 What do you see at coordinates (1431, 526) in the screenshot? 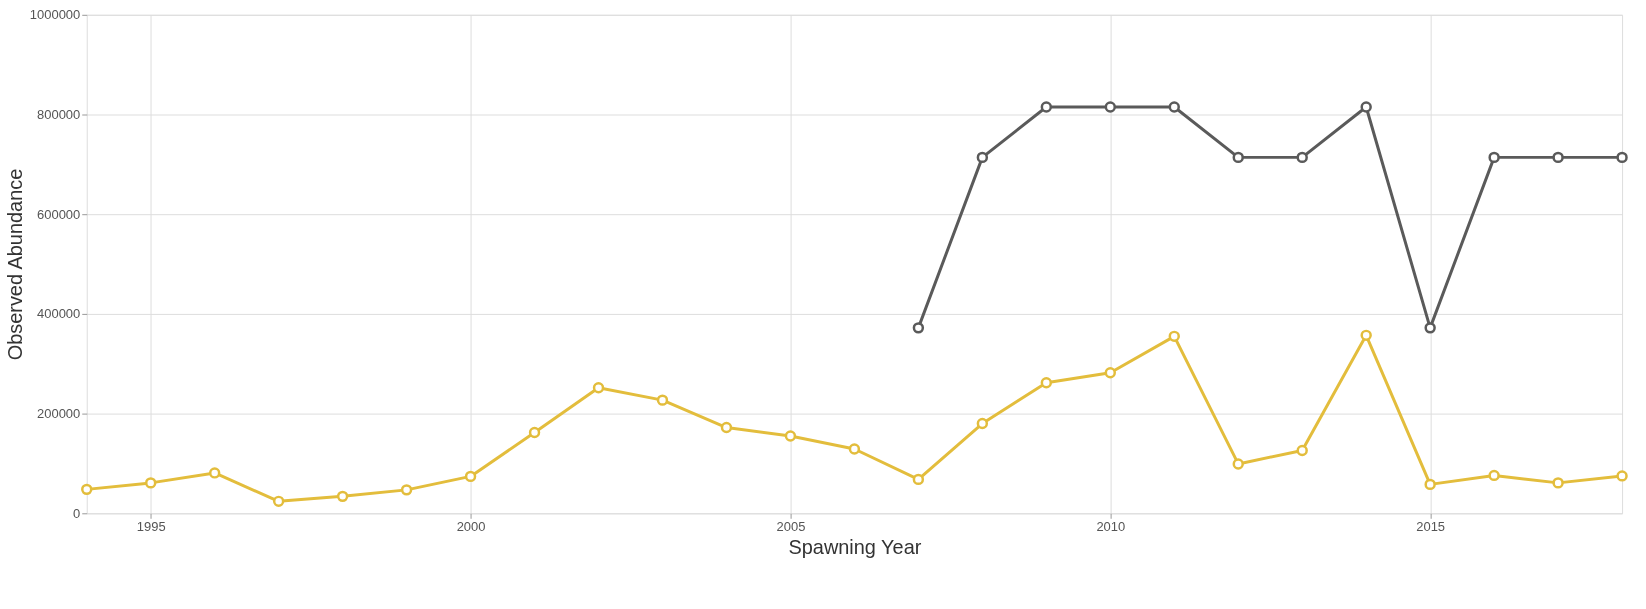
I see `x-tick-label: 2015` at bounding box center [1431, 526].